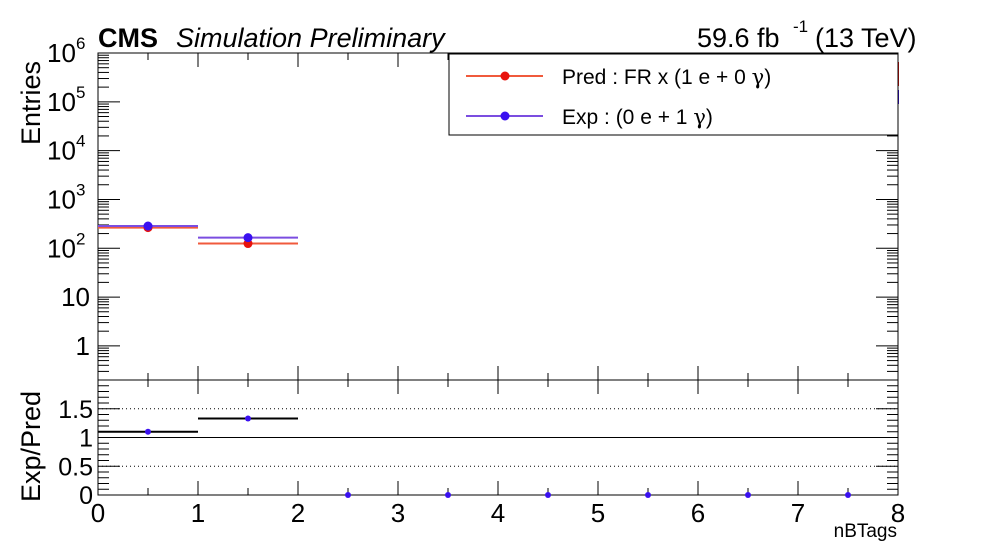  What do you see at coordinates (80, 141) in the screenshot?
I see `upper-y-tick-exponent: 4` at bounding box center [80, 141].